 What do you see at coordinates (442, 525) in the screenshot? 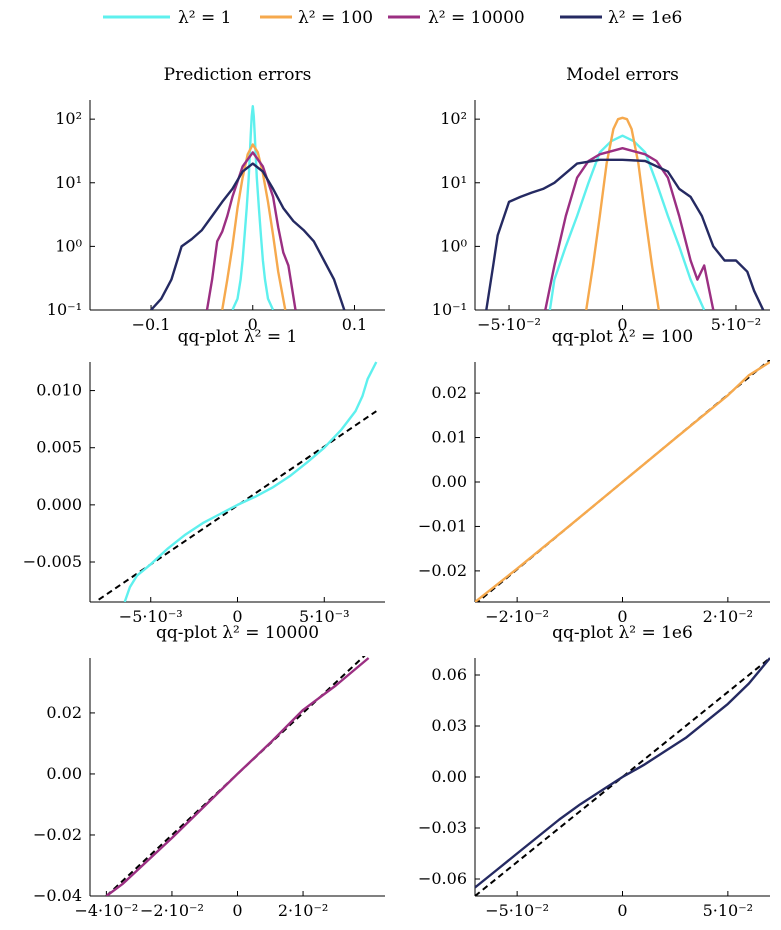
I see `y-tick-label: −0.01` at bounding box center [442, 525].